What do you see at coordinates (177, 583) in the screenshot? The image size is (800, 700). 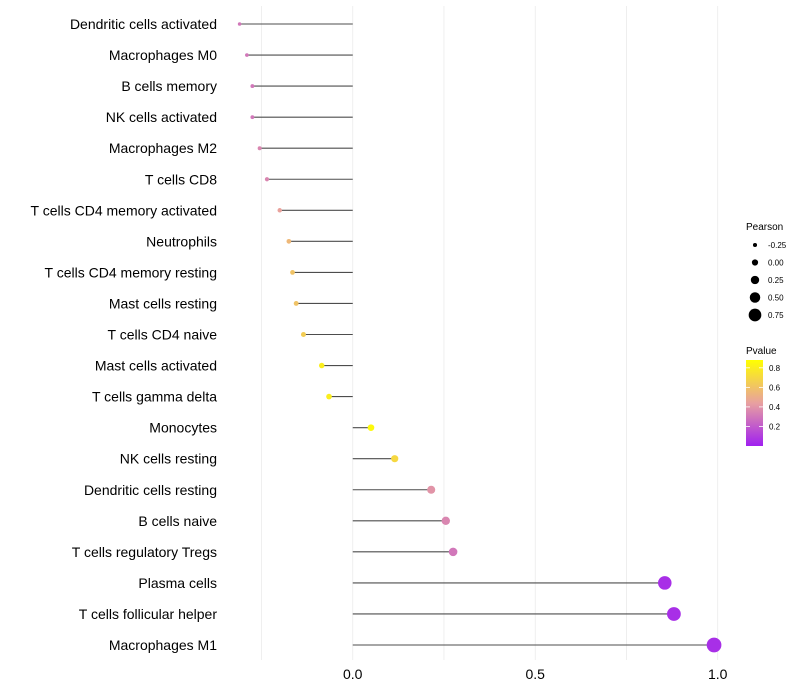 I see `category-label: Plasma cells` at bounding box center [177, 583].